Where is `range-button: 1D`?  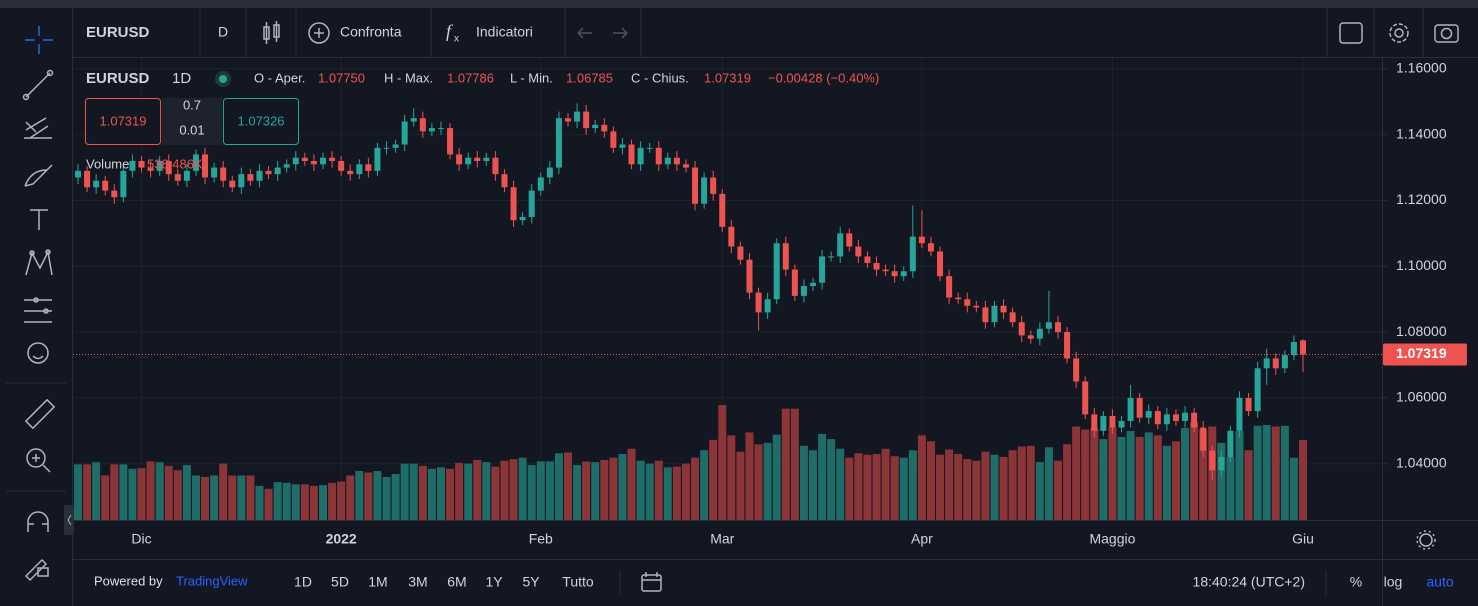 range-button: 1D is located at coordinates (303, 582).